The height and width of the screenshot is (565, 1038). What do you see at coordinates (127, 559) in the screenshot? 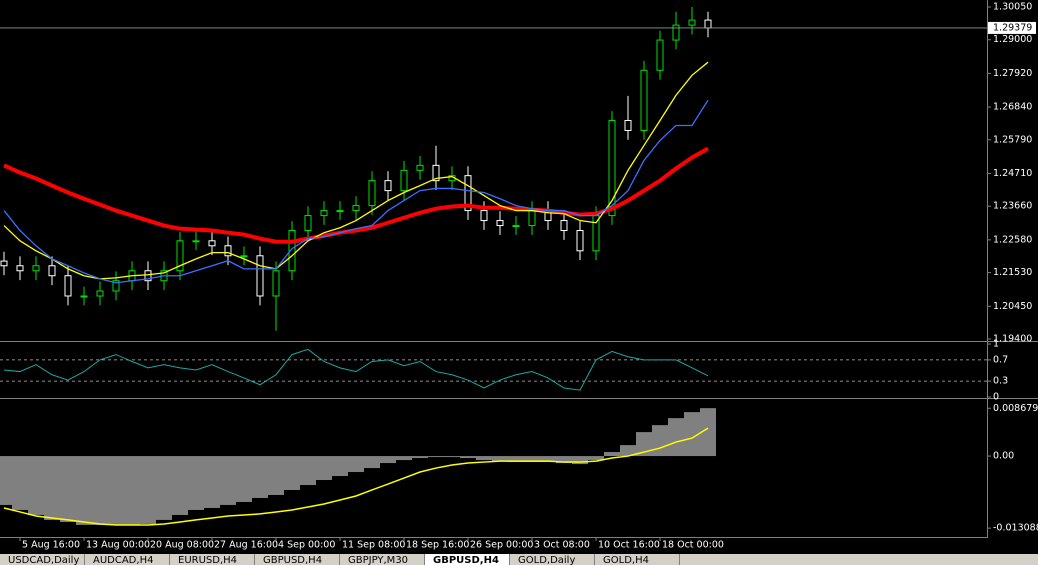
I see `chart-tab: AUDCAD,H4` at bounding box center [127, 559].